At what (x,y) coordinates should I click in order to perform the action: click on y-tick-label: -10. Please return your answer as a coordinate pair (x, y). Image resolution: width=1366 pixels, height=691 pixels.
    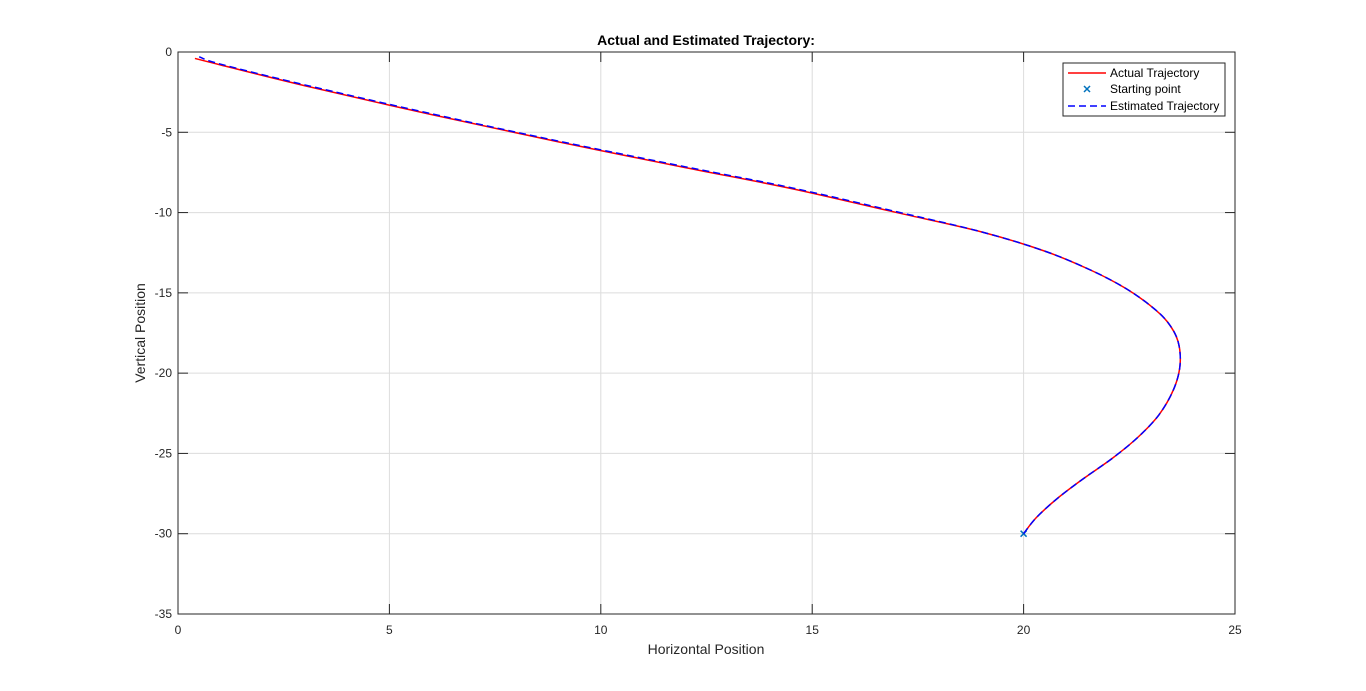
    Looking at the image, I should click on (164, 213).